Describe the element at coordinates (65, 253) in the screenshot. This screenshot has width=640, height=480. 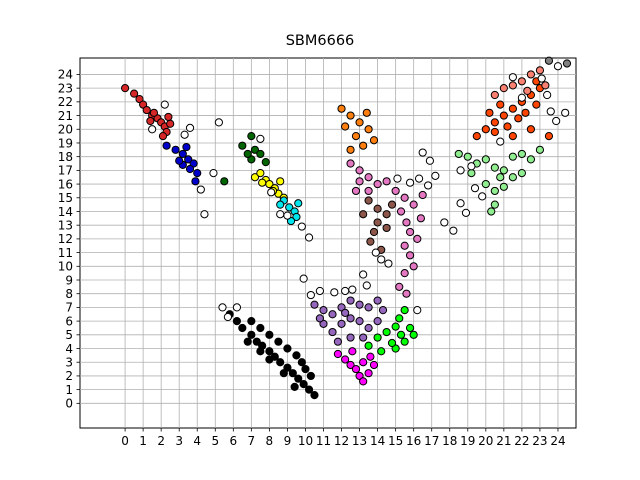
I see `y-tick-label: 11` at that location.